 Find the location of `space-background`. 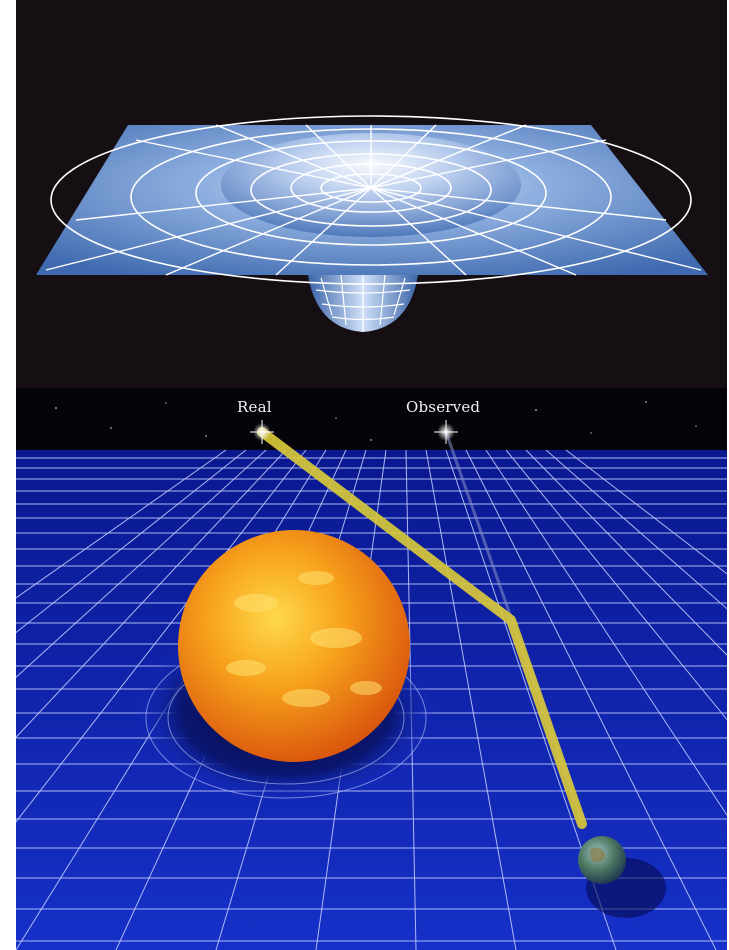

space-background is located at coordinates (371, 419).